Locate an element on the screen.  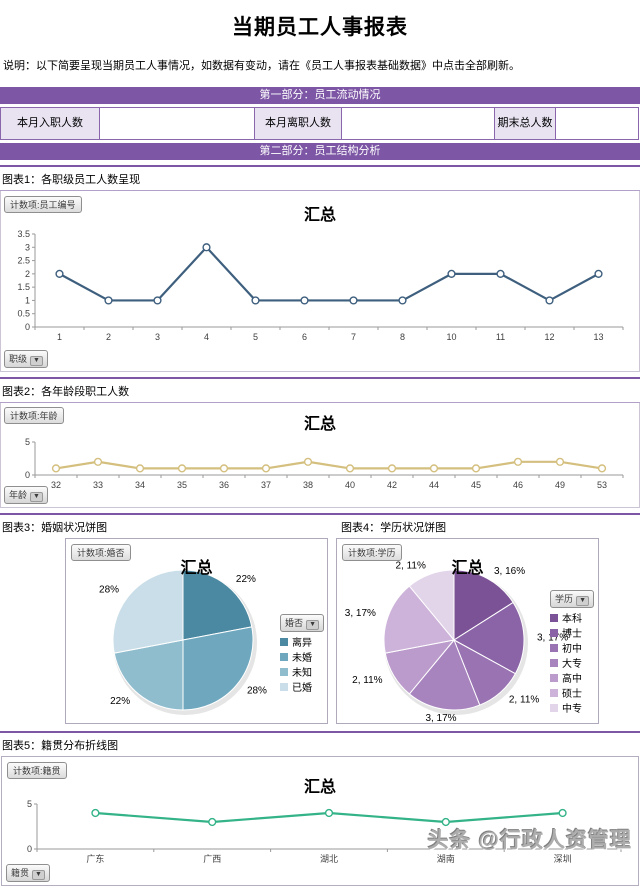
x-tick-label: 37 is located at coordinates (266, 485).